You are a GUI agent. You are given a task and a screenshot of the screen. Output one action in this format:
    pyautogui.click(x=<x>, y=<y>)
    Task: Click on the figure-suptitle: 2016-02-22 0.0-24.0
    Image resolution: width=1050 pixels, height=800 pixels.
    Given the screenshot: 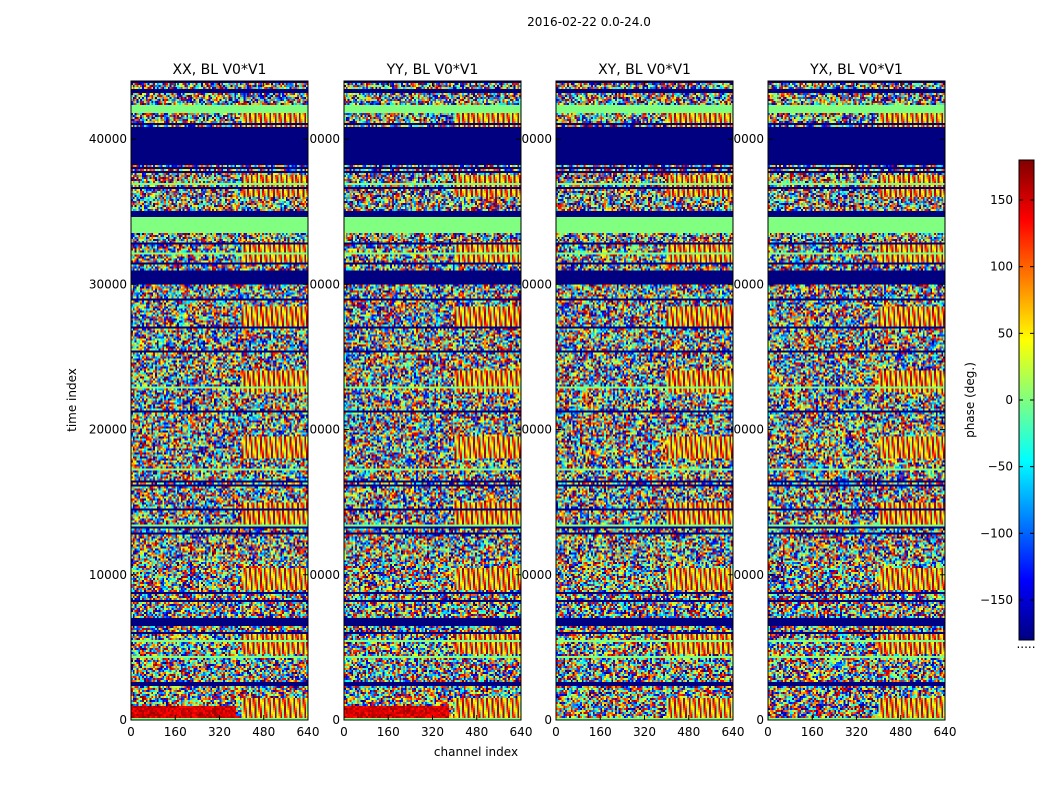 What is the action you would take?
    pyautogui.click(x=589, y=22)
    